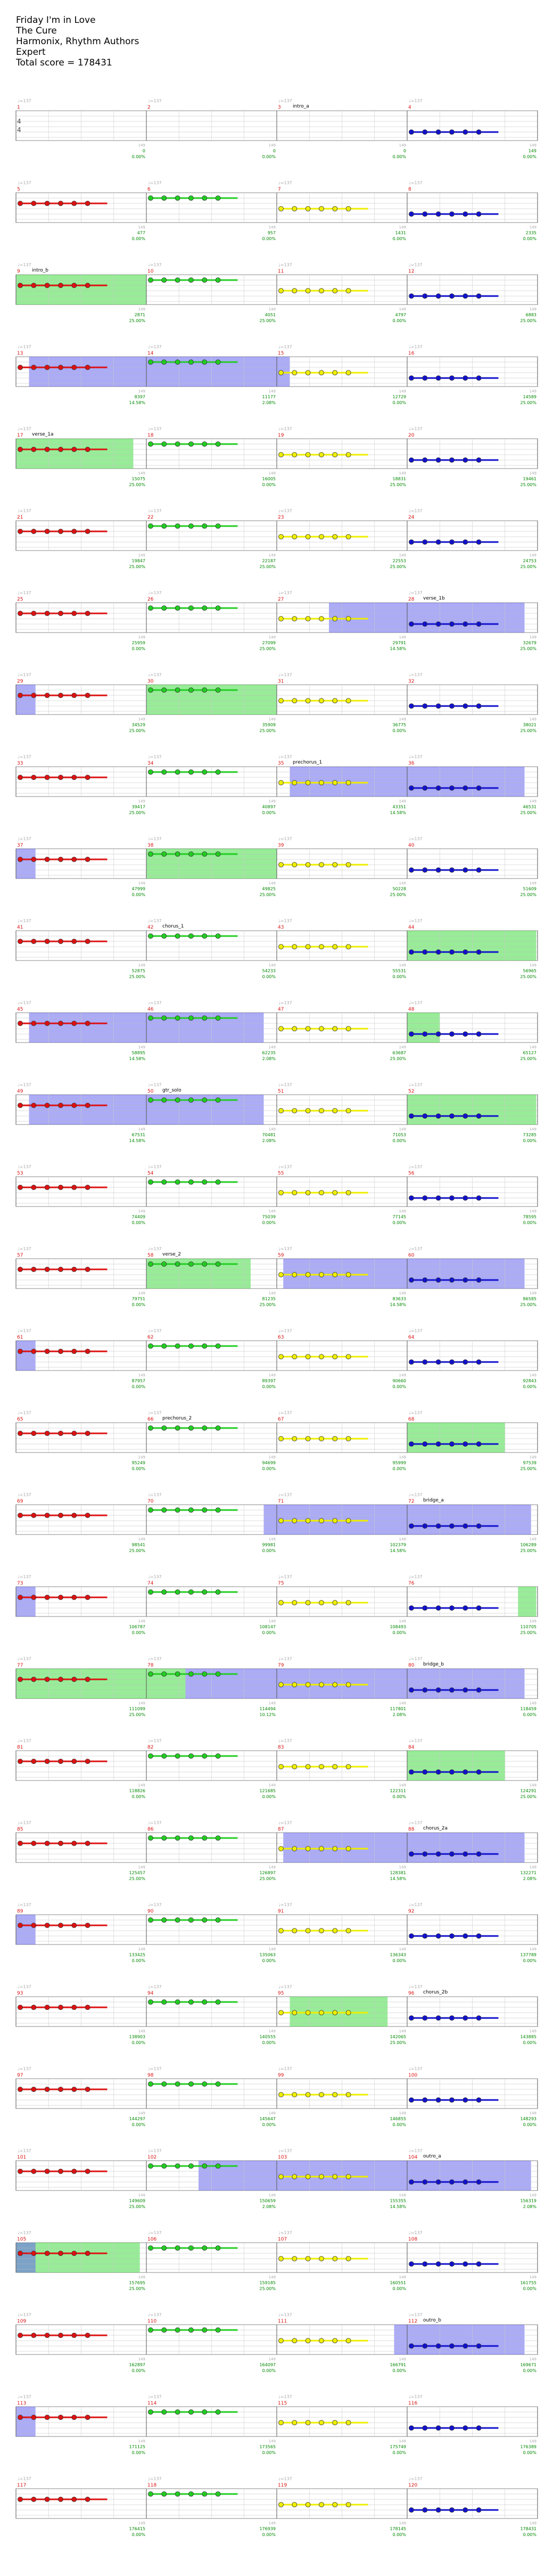  What do you see at coordinates (20, 1501) in the screenshot?
I see `measure-number: 69` at bounding box center [20, 1501].